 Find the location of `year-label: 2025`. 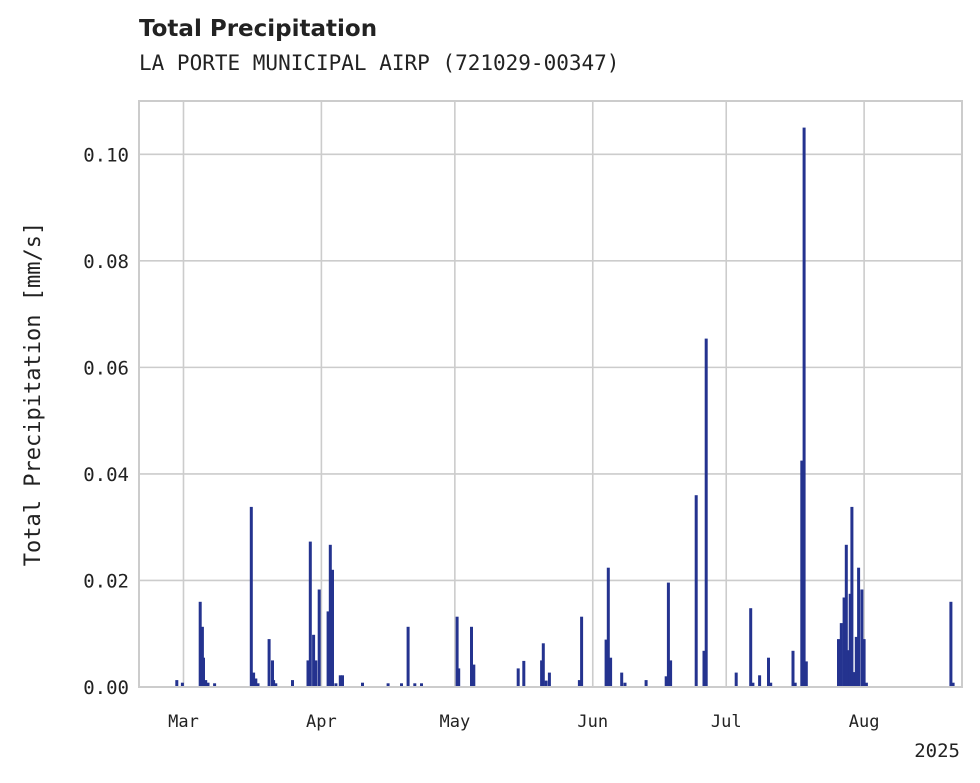

year-label: 2025 is located at coordinates (937, 751).